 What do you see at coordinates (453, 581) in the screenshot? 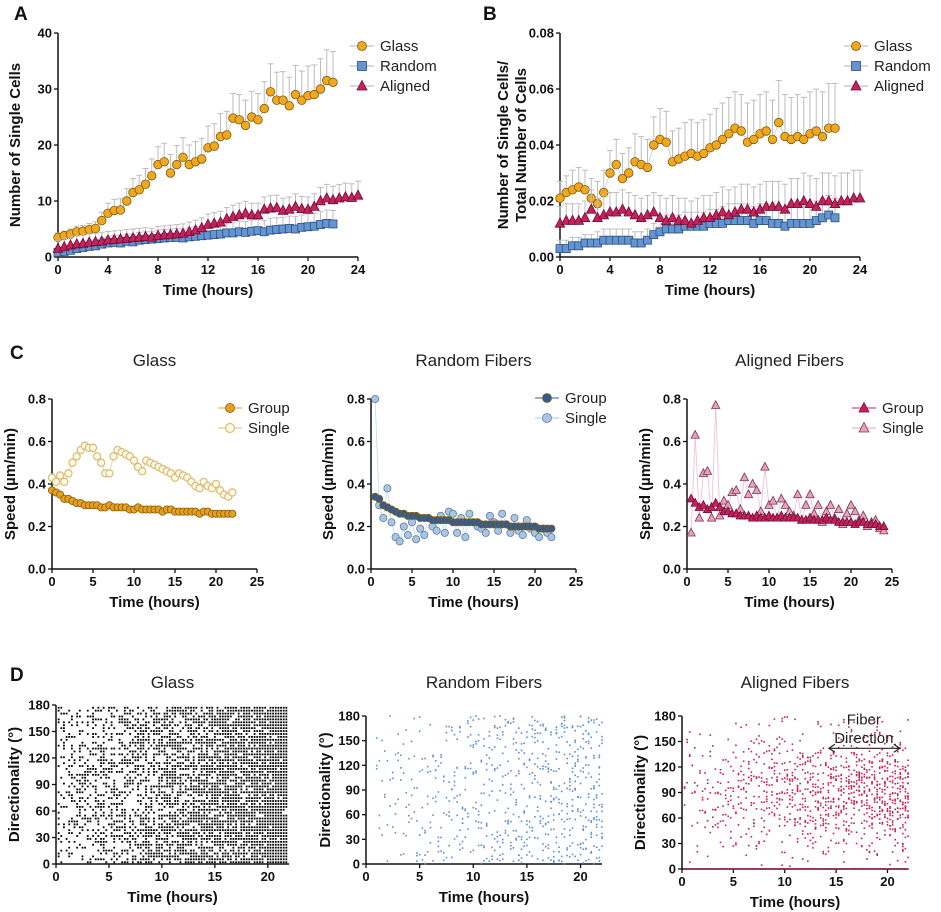
I see `x-tick-label: 10` at bounding box center [453, 581].